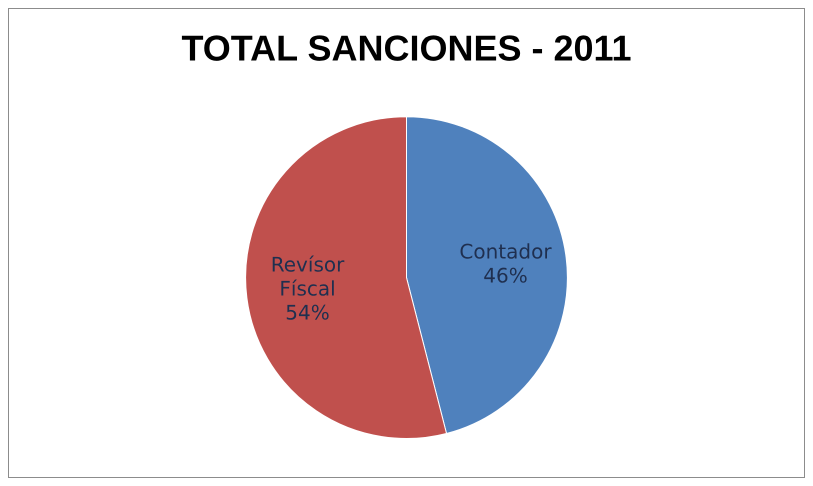 The width and height of the screenshot is (813, 486). What do you see at coordinates (307, 312) in the screenshot?
I see `data-label: 54%` at bounding box center [307, 312].